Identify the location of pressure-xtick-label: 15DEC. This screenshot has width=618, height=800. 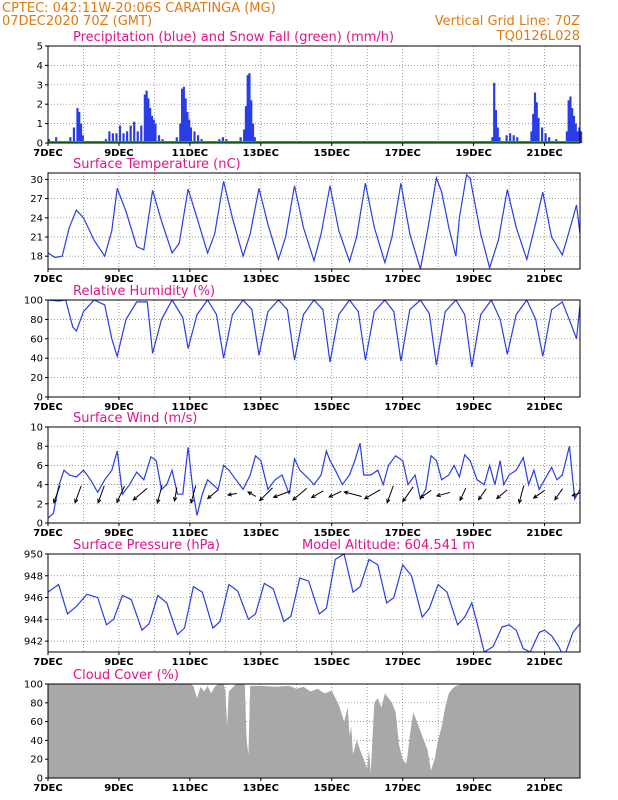
(332, 662).